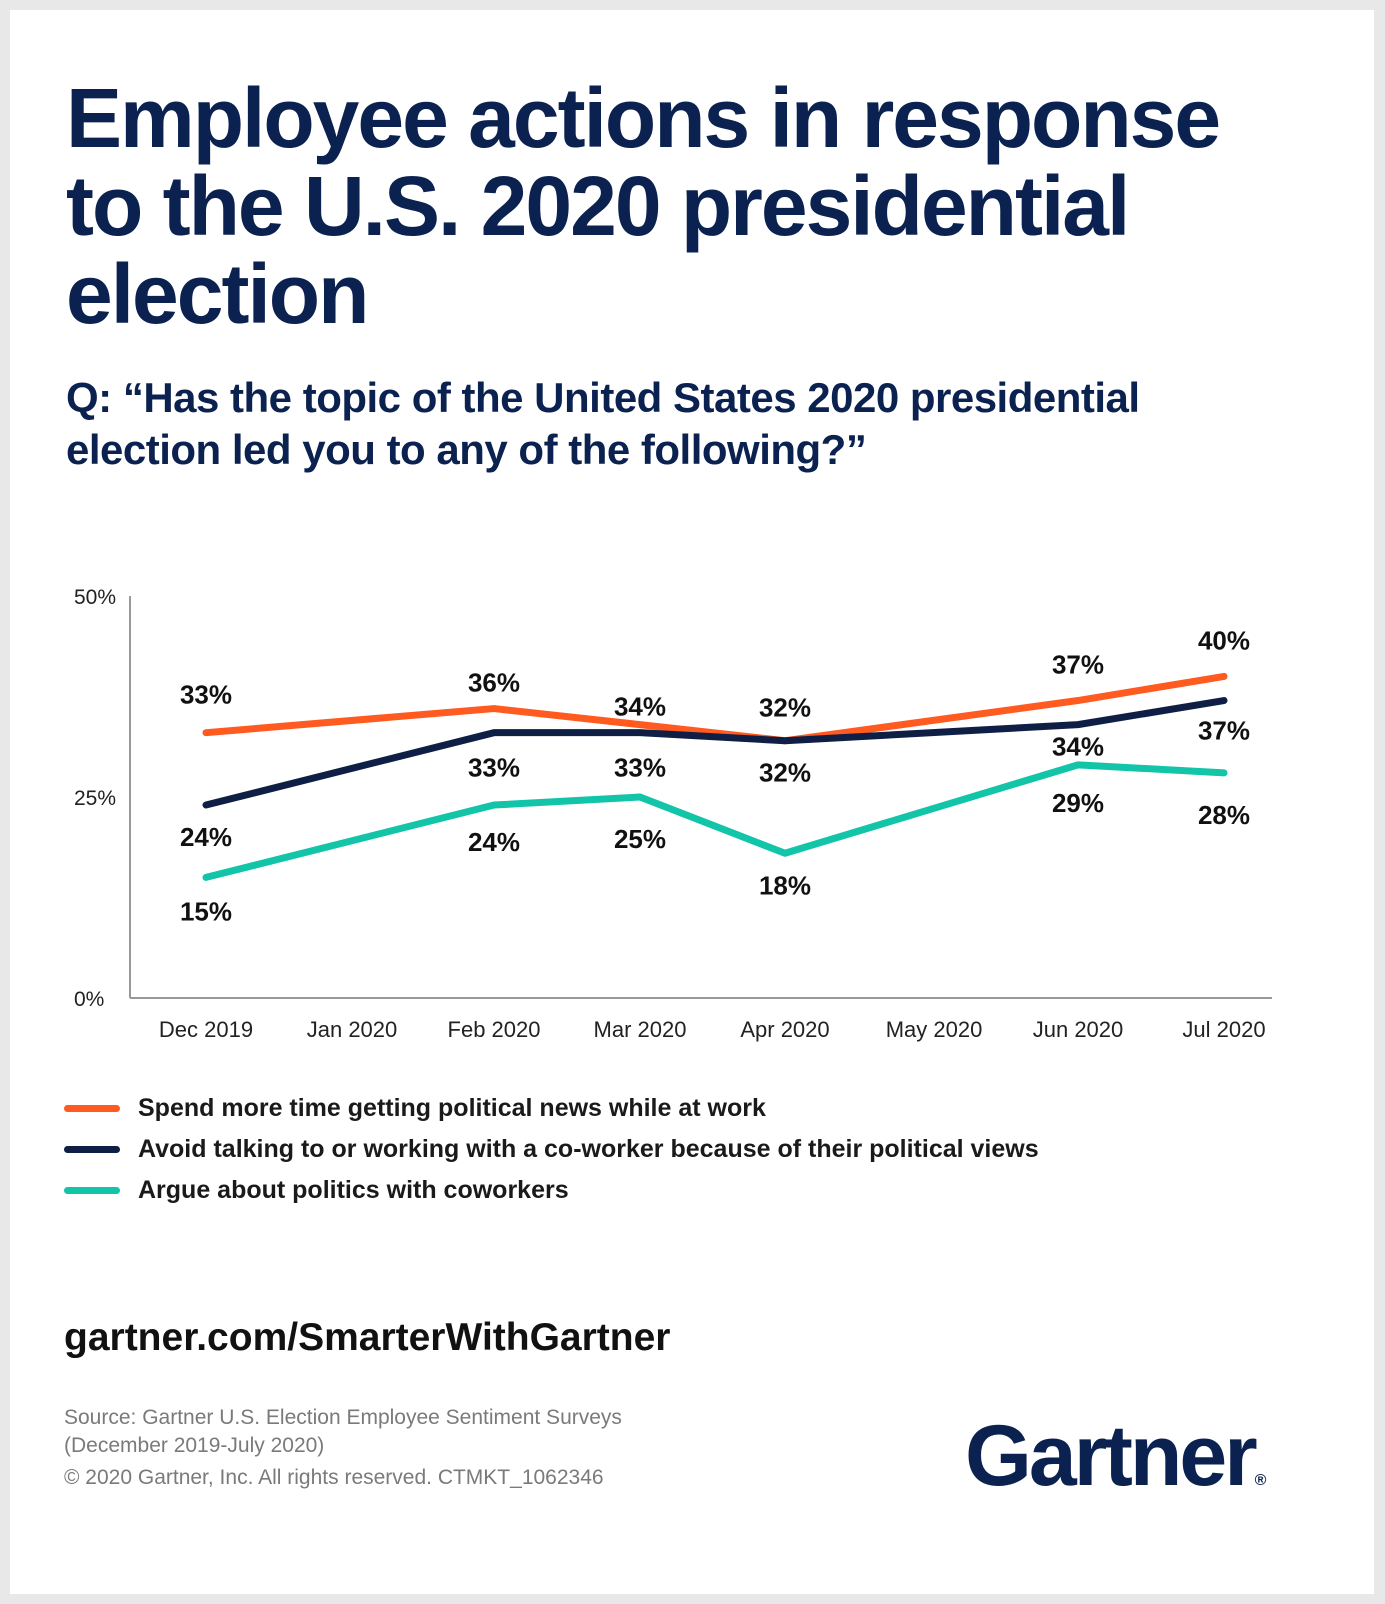  I want to click on x-tick-label: Jul 2020, so click(1223, 1029).